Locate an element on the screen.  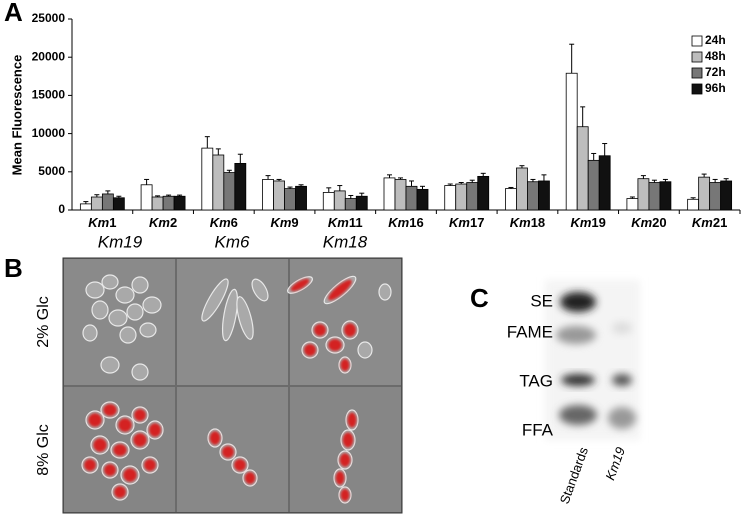
y-tick-label: 15000 is located at coordinates (49, 95).